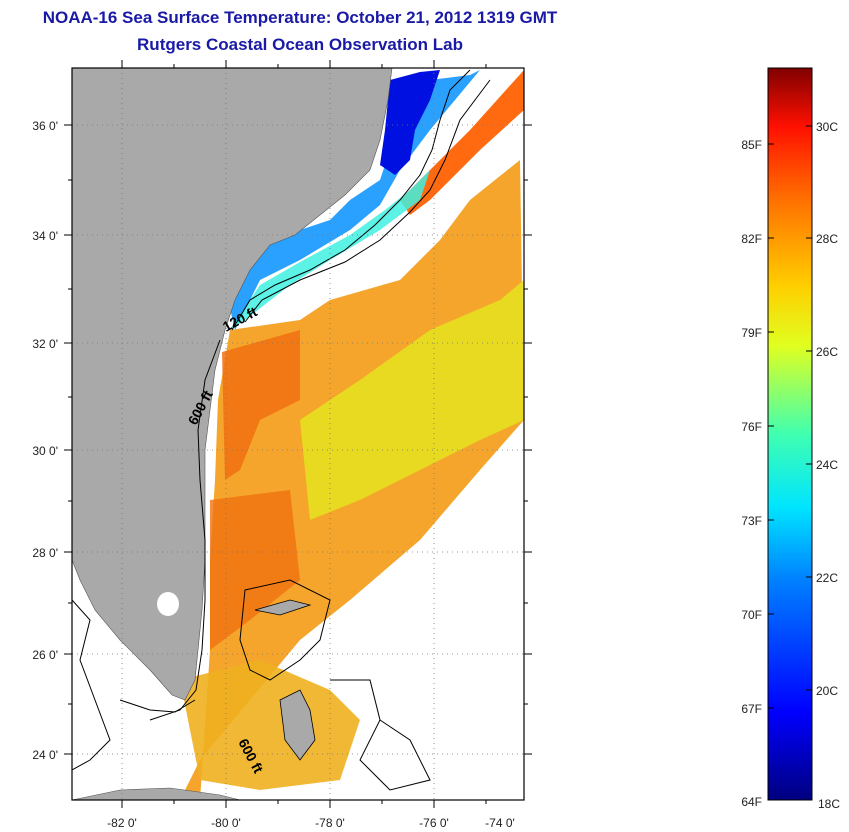  I want to click on yellow-band-field, so click(412, 400).